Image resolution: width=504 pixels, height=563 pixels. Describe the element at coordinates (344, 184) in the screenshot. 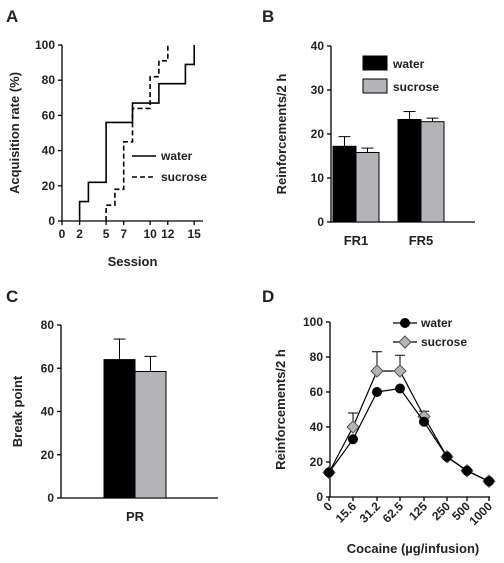

I see `bar-water-fr1` at that location.